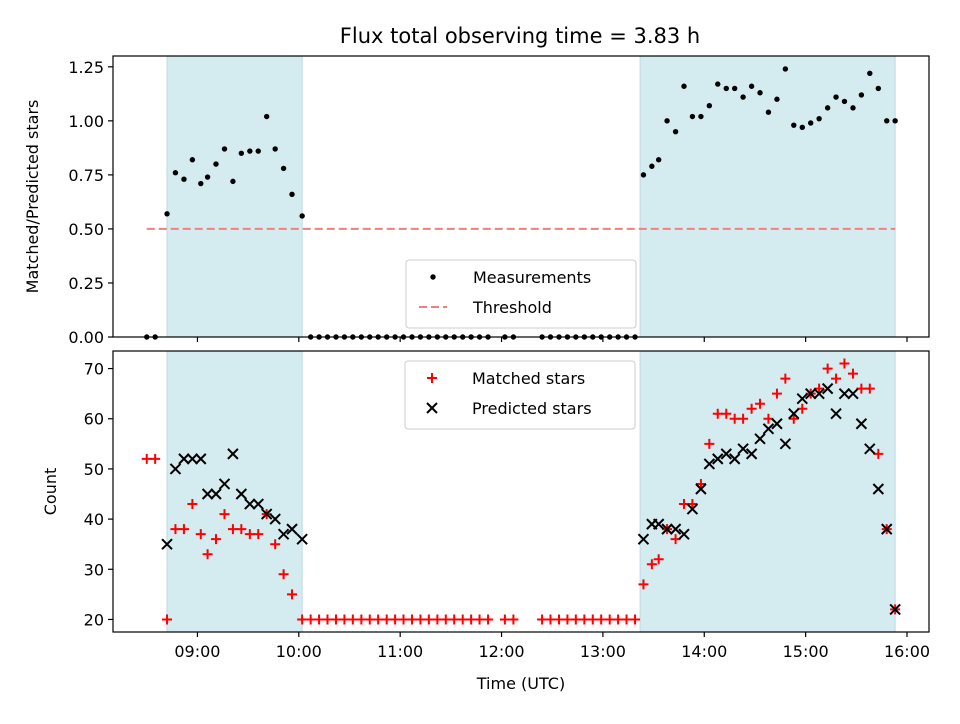 The image size is (960, 724). Describe the element at coordinates (501, 651) in the screenshot. I see `x-tick-label: 12:00` at that location.